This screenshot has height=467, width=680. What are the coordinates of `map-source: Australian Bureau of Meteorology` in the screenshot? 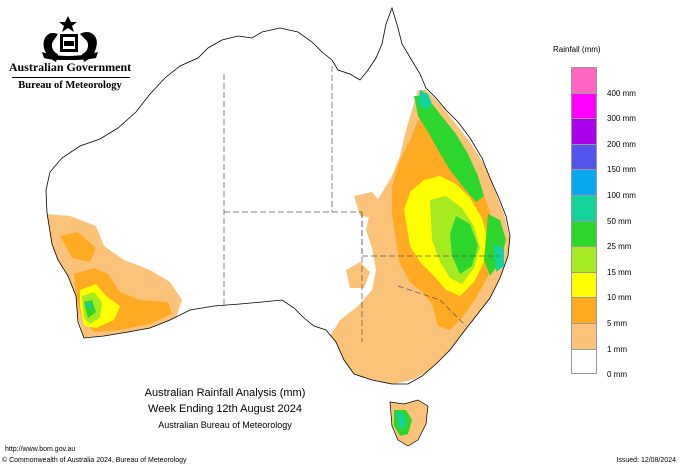 It's located at (225, 425).